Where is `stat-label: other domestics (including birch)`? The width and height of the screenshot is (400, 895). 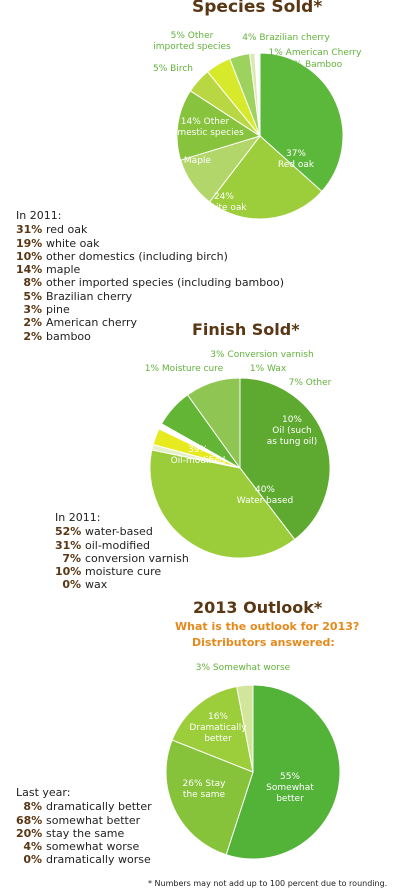
stat-label: other domestics (including birch) is located at coordinates (137, 256).